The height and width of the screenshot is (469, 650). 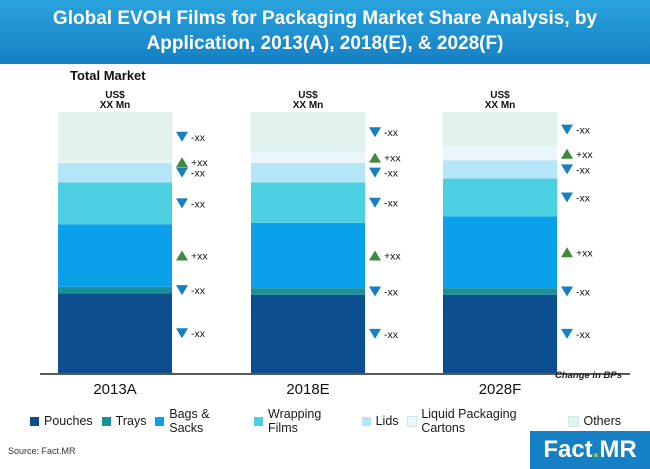 What do you see at coordinates (115, 162) in the screenshot?
I see `bar-segment-liquid-packaging-cartons-2013a` at bounding box center [115, 162].